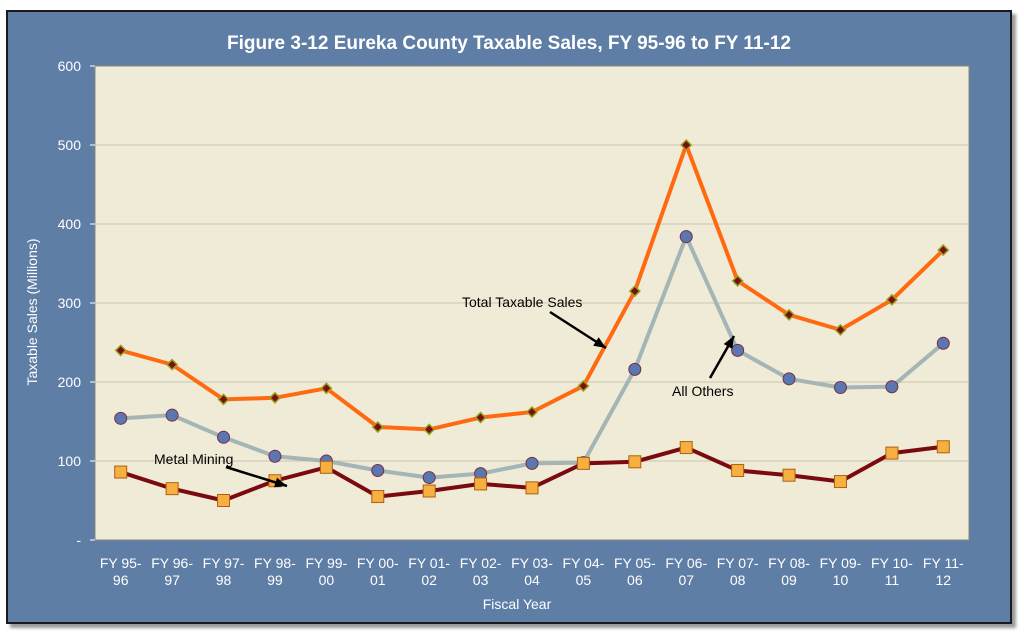  What do you see at coordinates (70, 461) in the screenshot?
I see `y-tick-label: 100` at bounding box center [70, 461].